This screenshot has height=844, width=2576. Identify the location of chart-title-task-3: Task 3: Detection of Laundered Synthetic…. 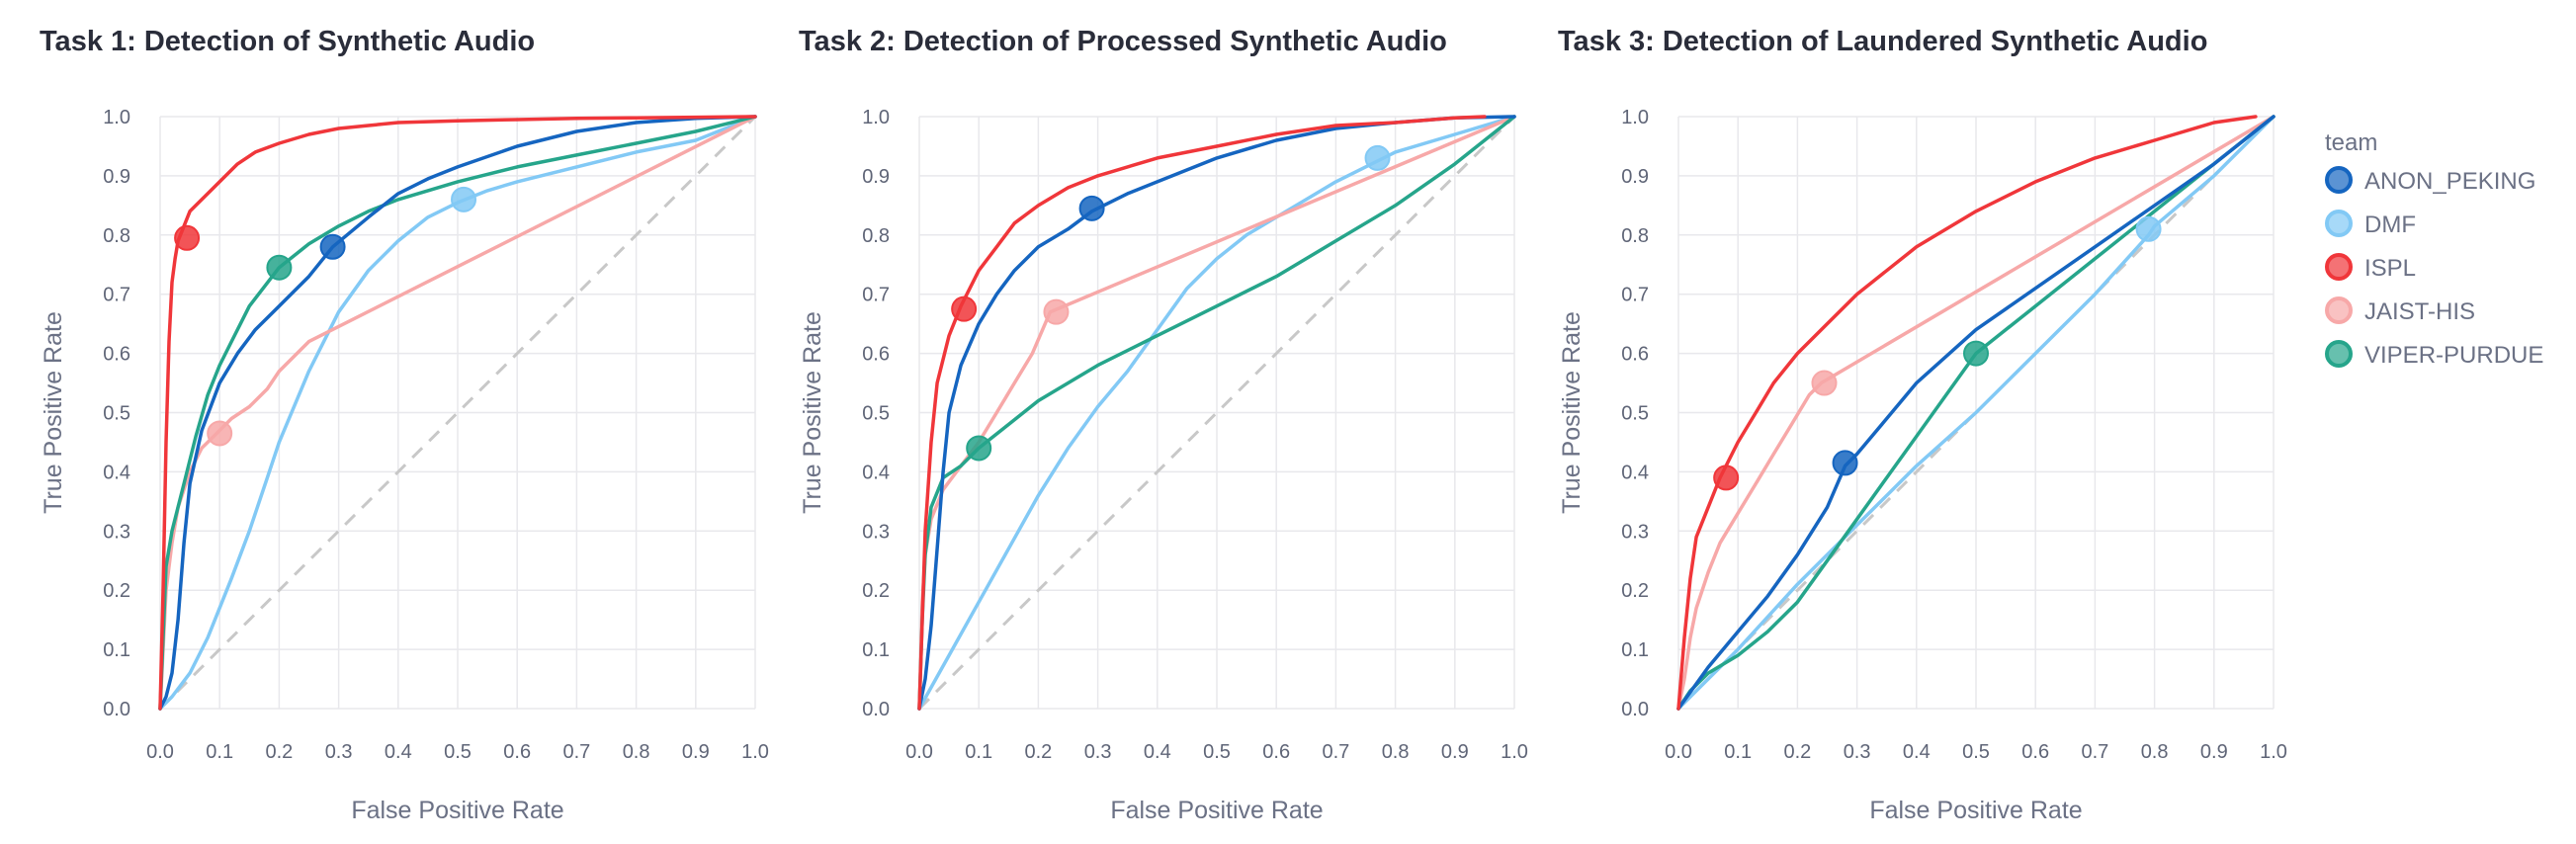
(1883, 41).